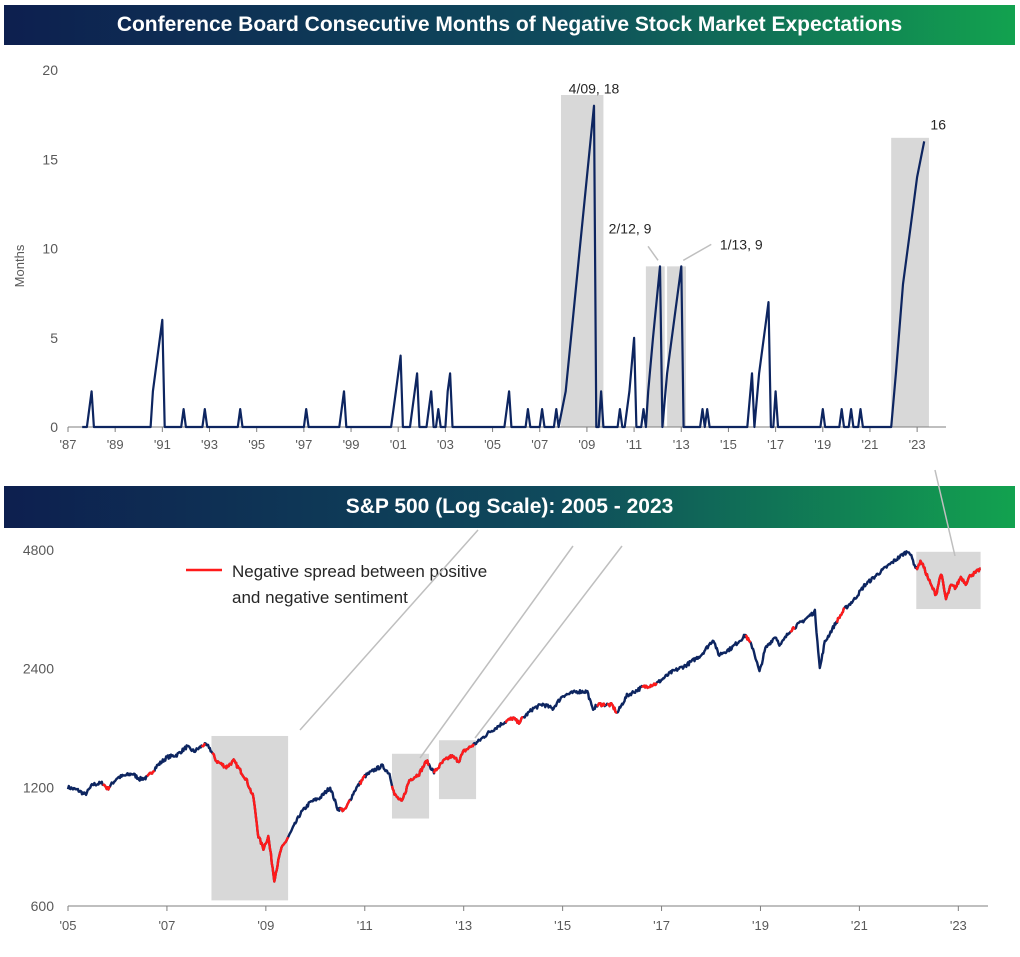 The width and height of the screenshot is (1020, 957). I want to click on chart1-annotation-0: 4/09, 18, so click(594, 89).